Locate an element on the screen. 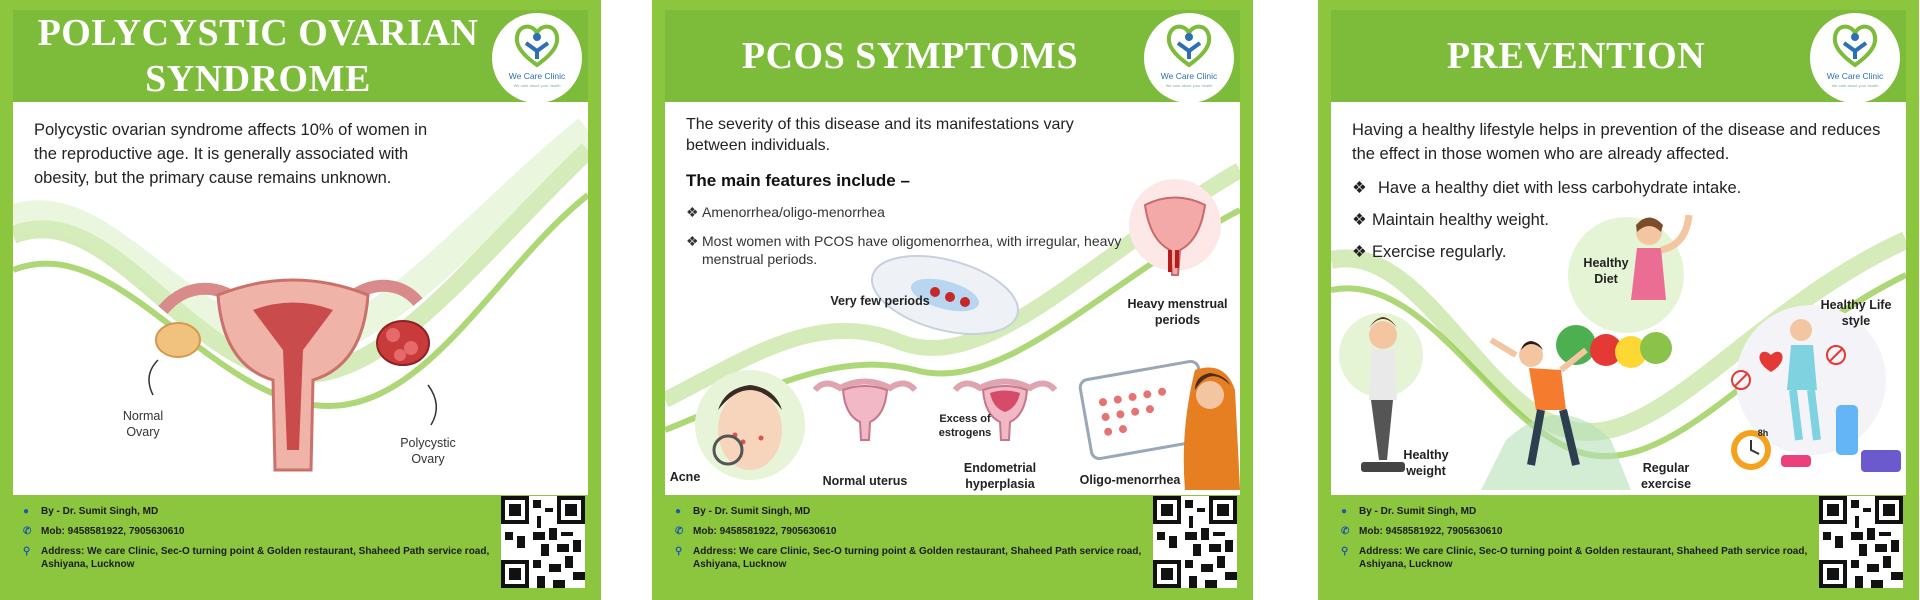  uterus-ovaries-illustration is located at coordinates (292, 375).